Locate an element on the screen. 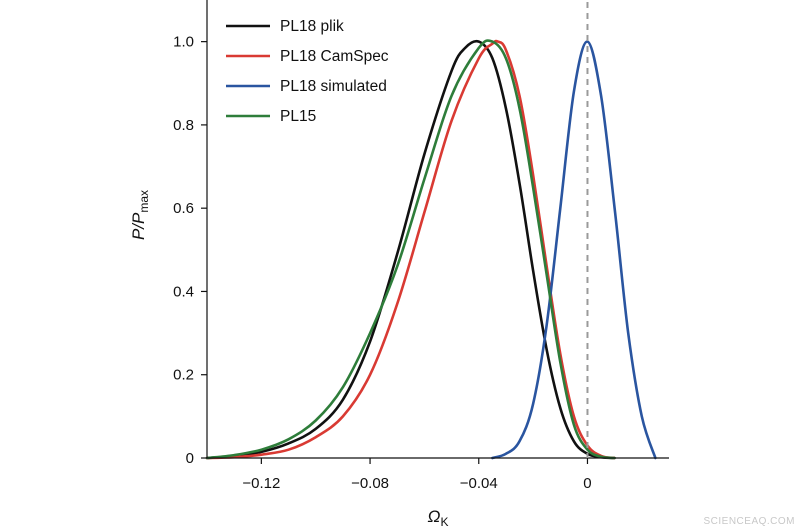  x-tick-label: 0 is located at coordinates (587, 483).